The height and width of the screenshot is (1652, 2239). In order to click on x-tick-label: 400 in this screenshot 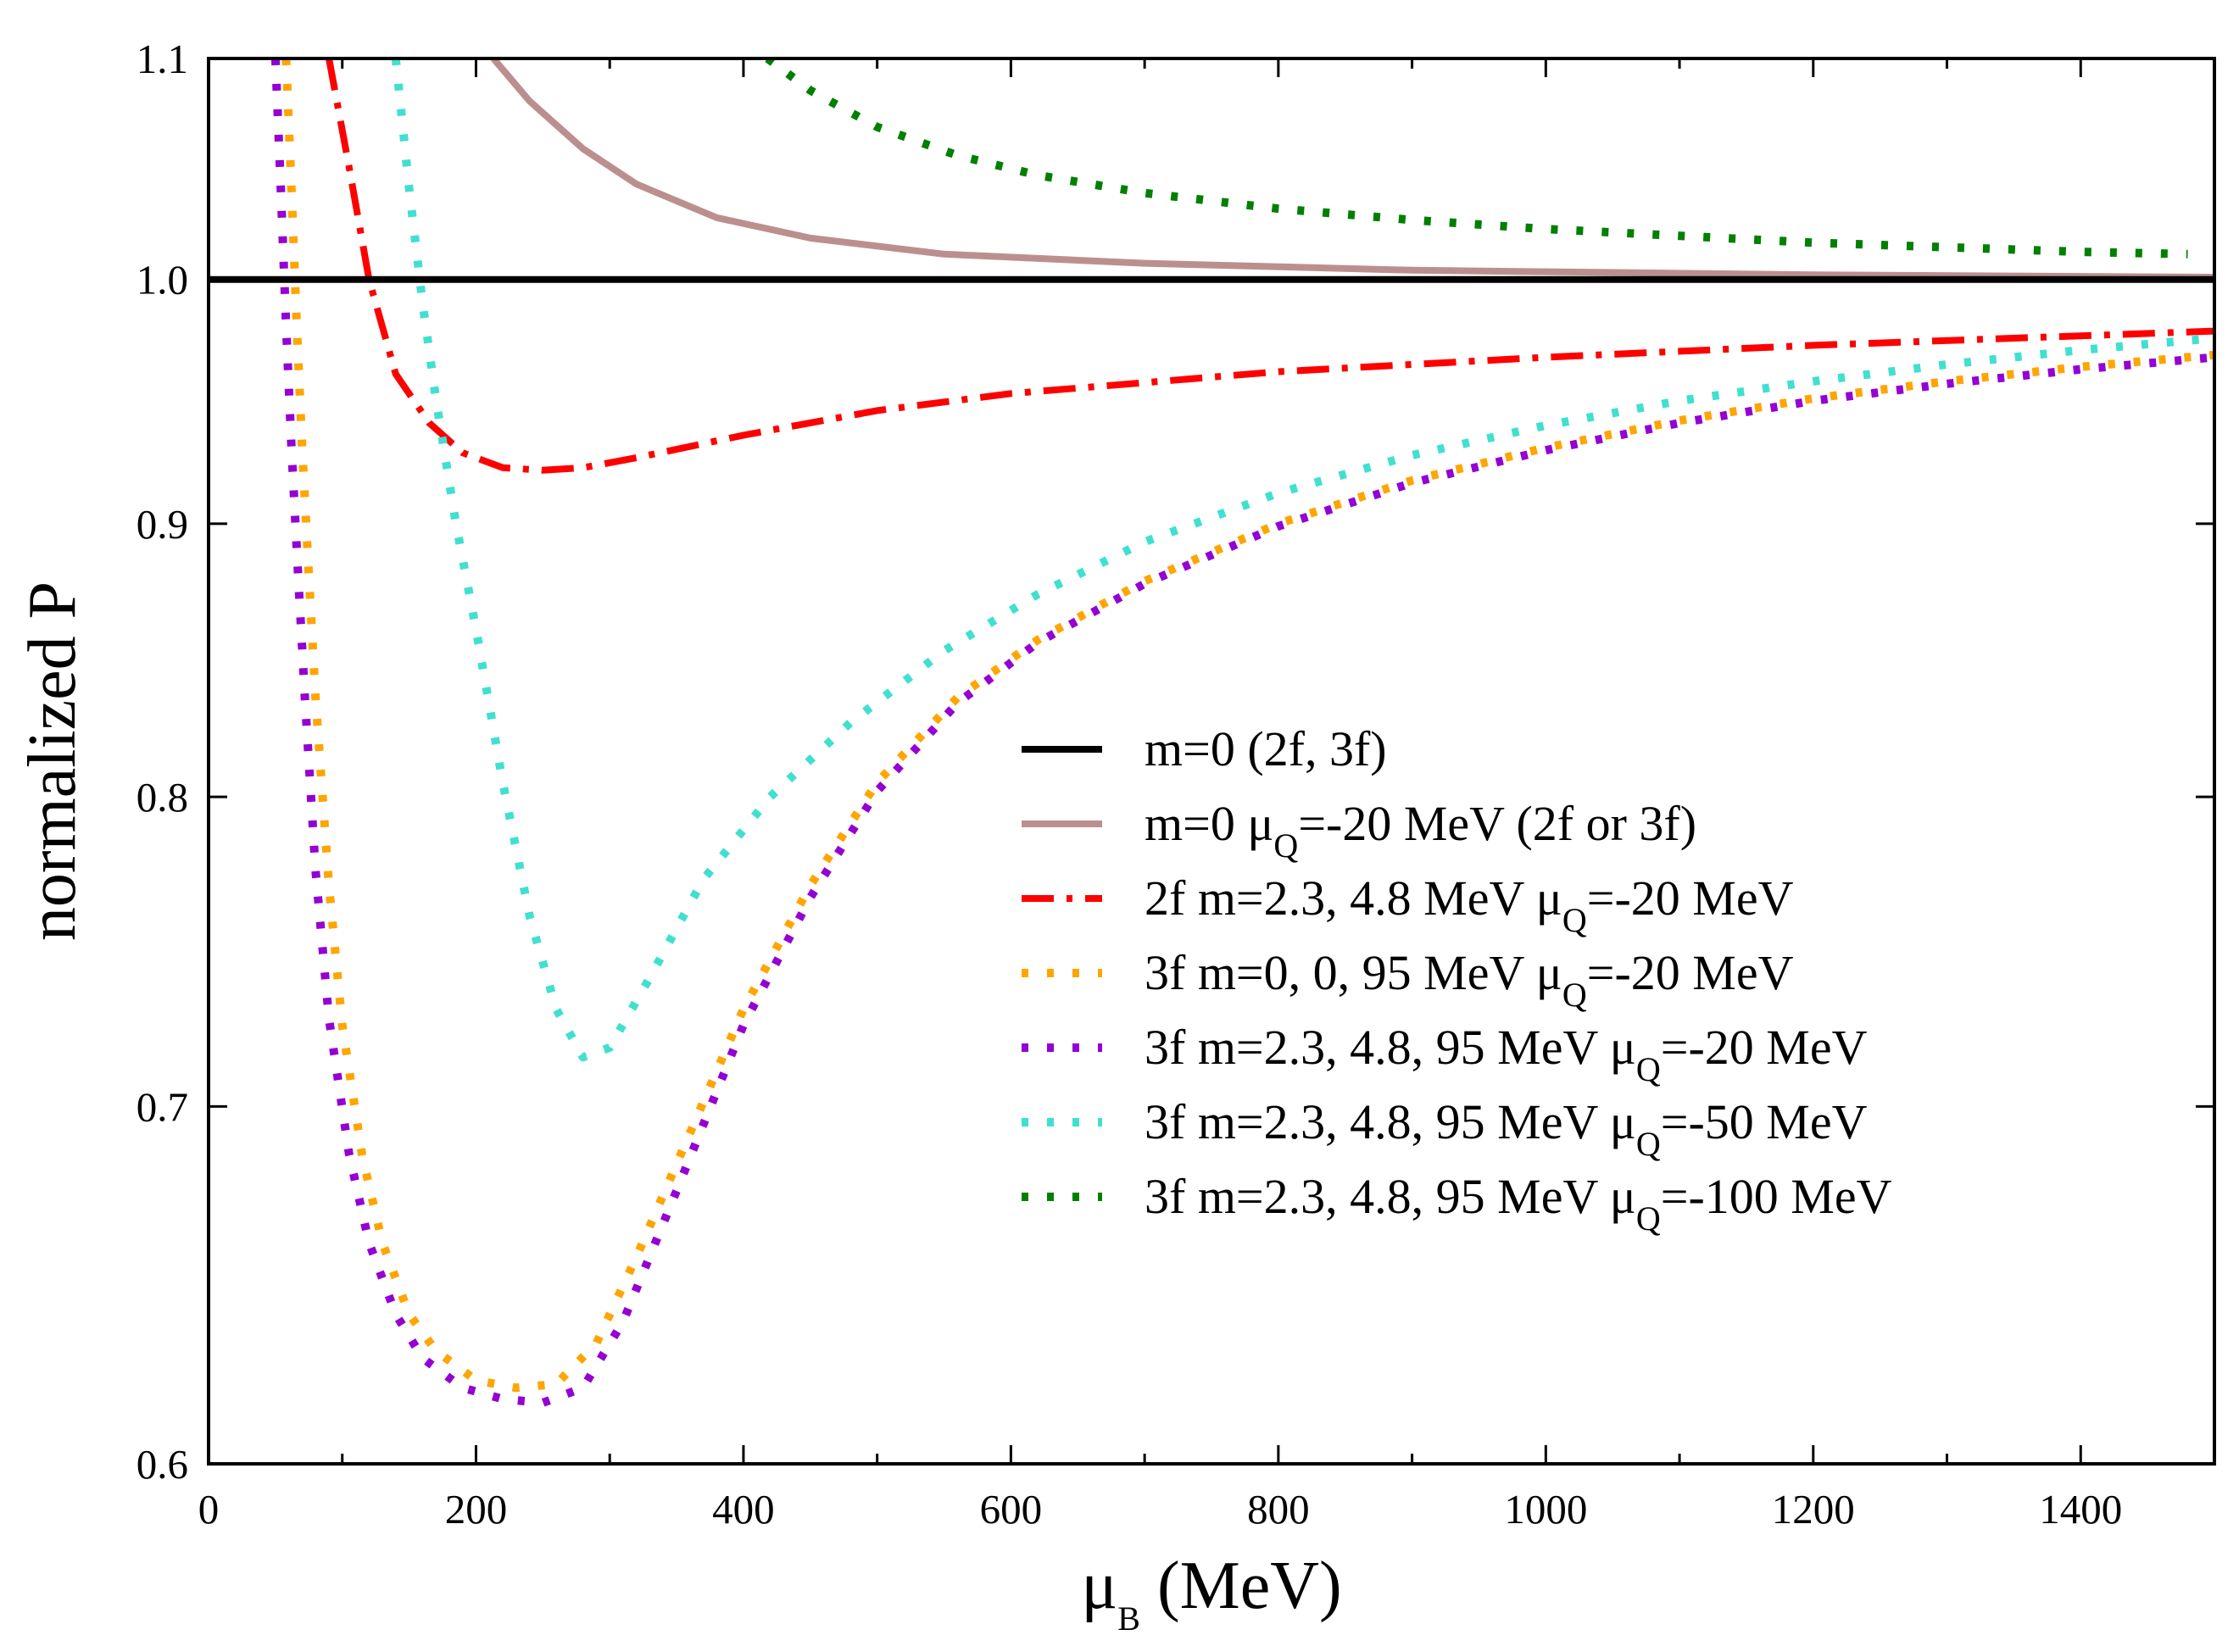, I will do `click(744, 1509)`.